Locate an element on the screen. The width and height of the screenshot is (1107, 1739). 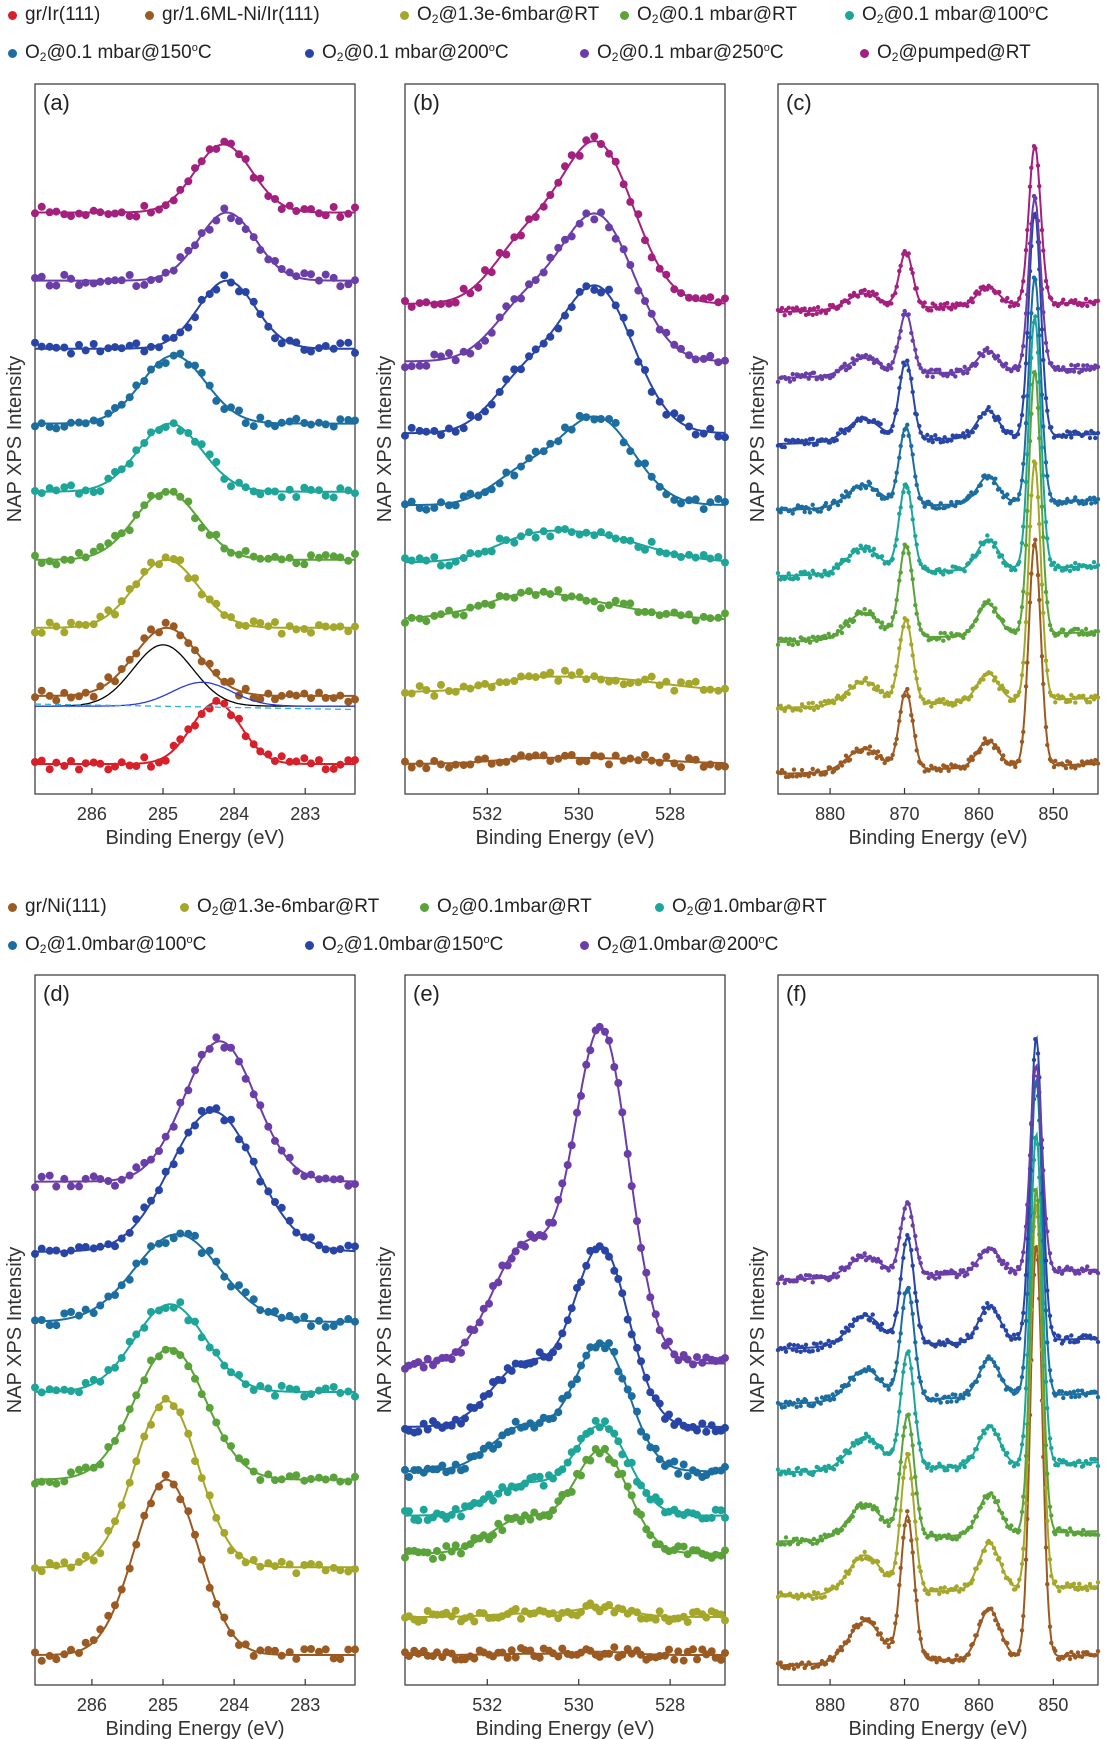
x-tick-label: 286 is located at coordinates (92, 1705).